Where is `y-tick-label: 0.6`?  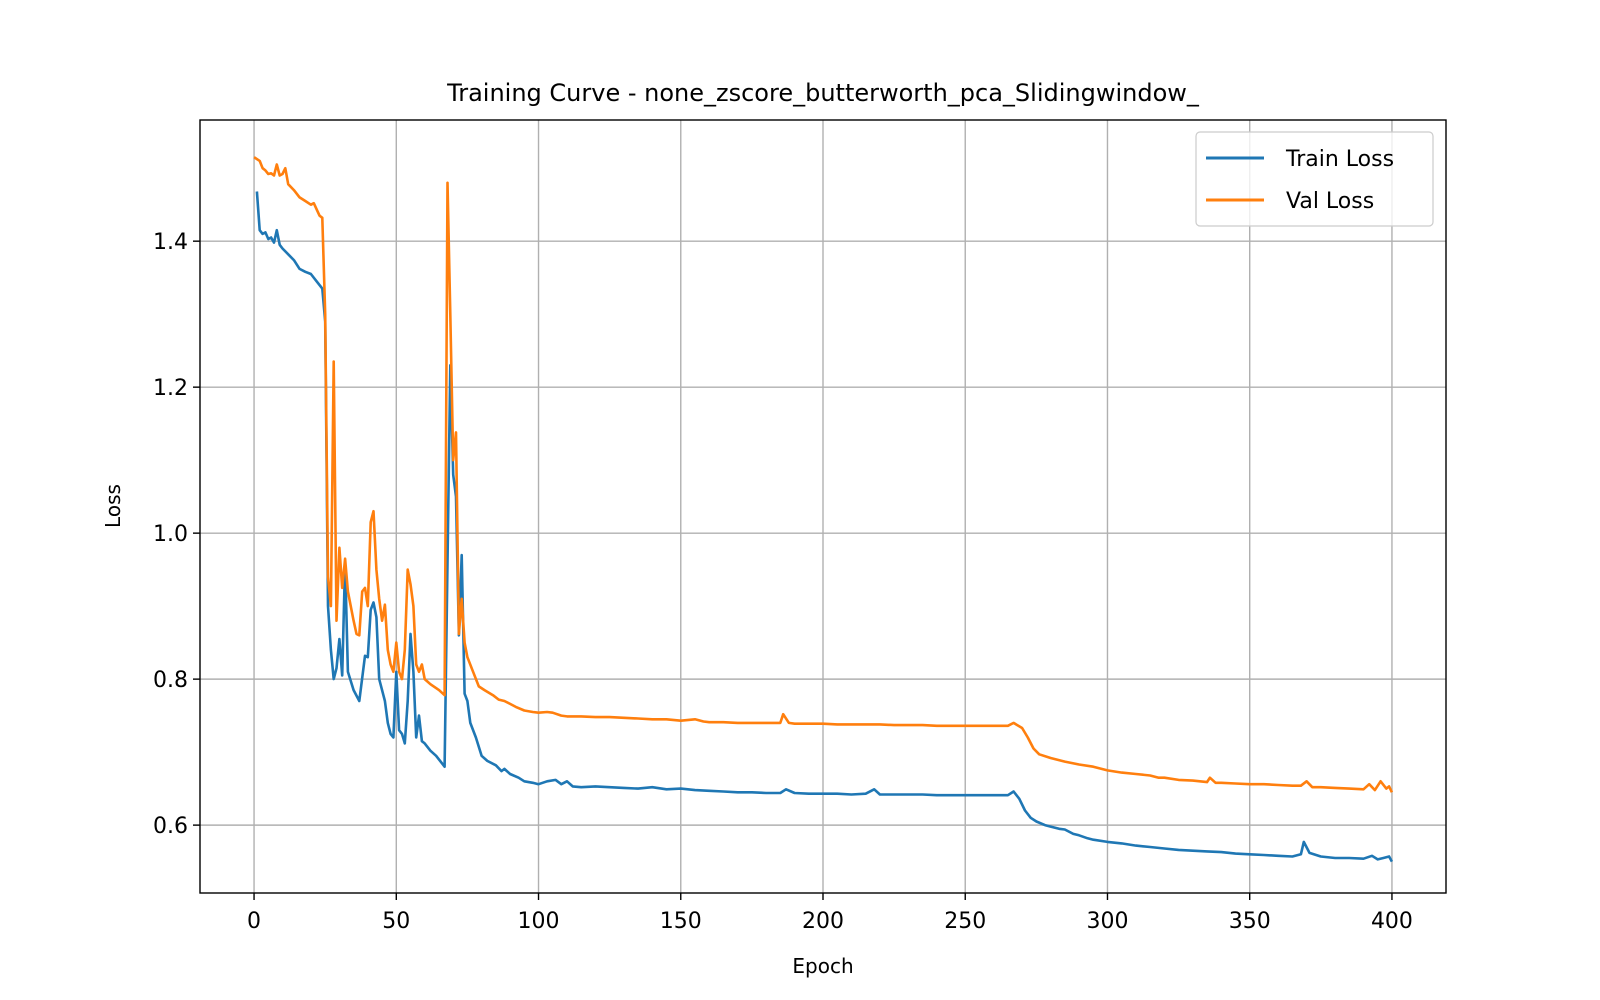
y-tick-label: 0.6 is located at coordinates (170, 826).